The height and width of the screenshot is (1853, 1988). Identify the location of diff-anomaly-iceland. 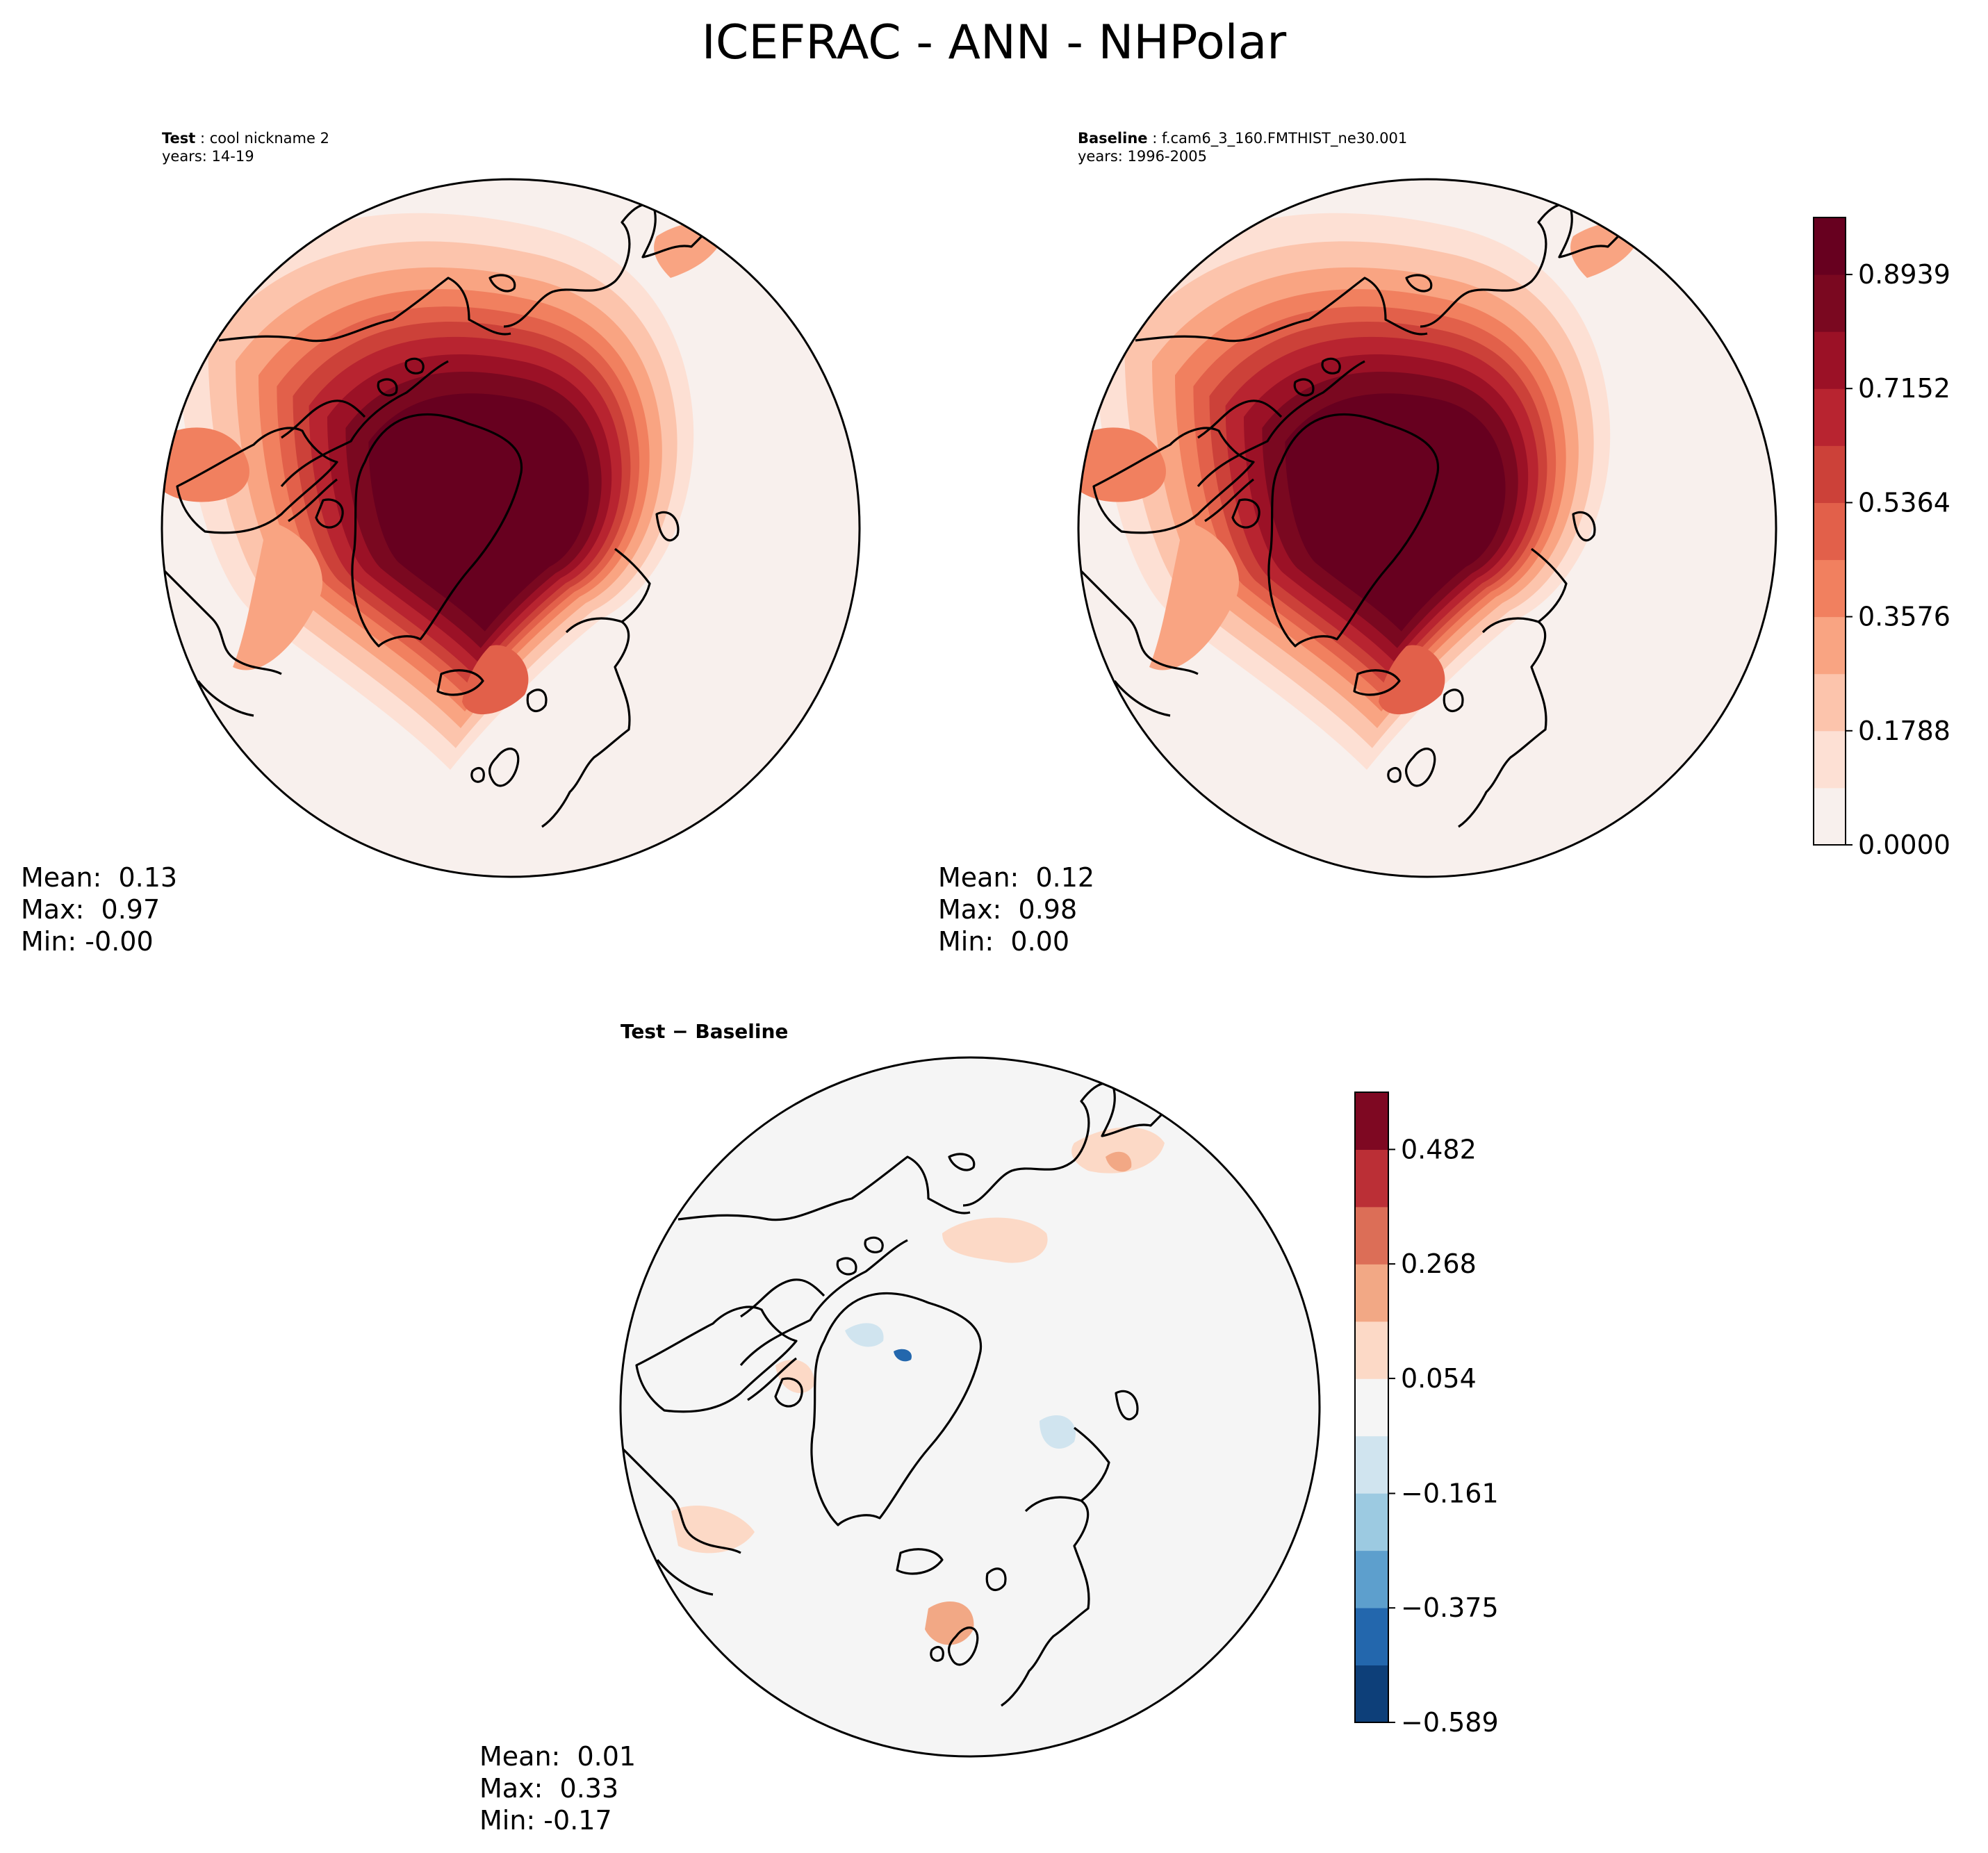
(949, 1623).